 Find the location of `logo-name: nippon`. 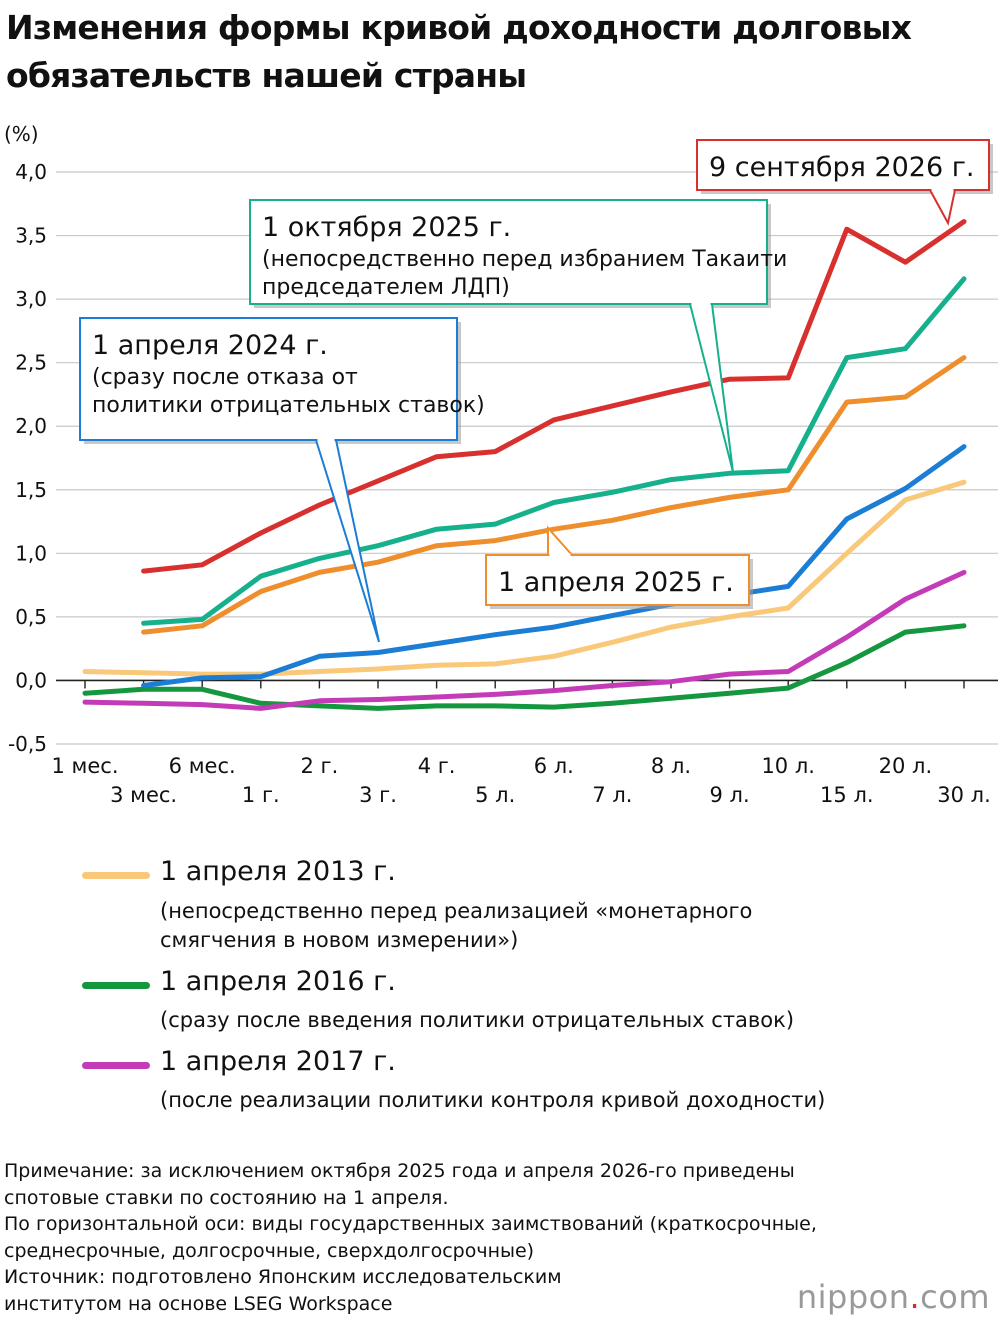

logo-name: nippon is located at coordinates (853, 1297).